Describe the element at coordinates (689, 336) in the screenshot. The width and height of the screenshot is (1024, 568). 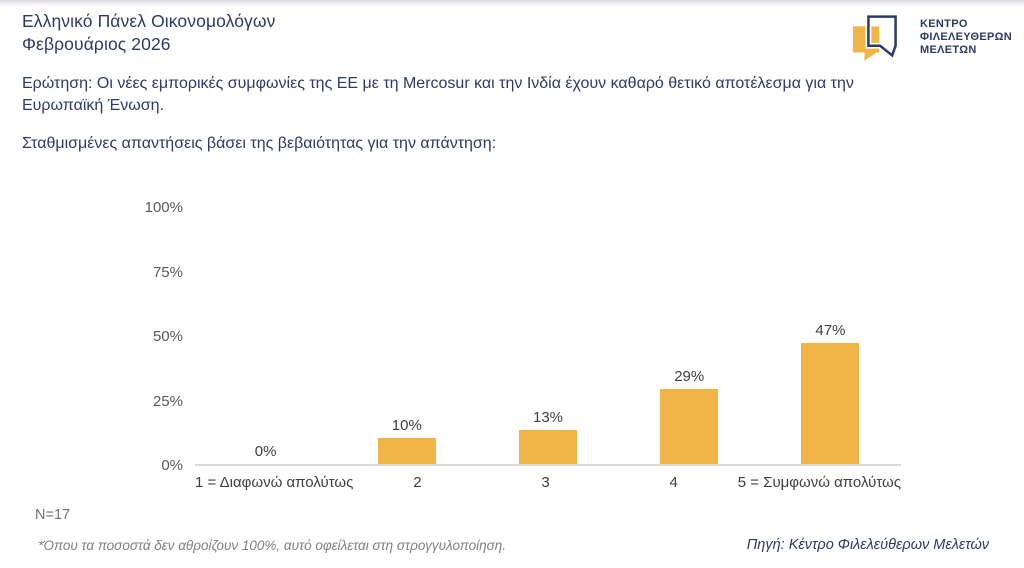
I see `bar-slot: 29%` at that location.